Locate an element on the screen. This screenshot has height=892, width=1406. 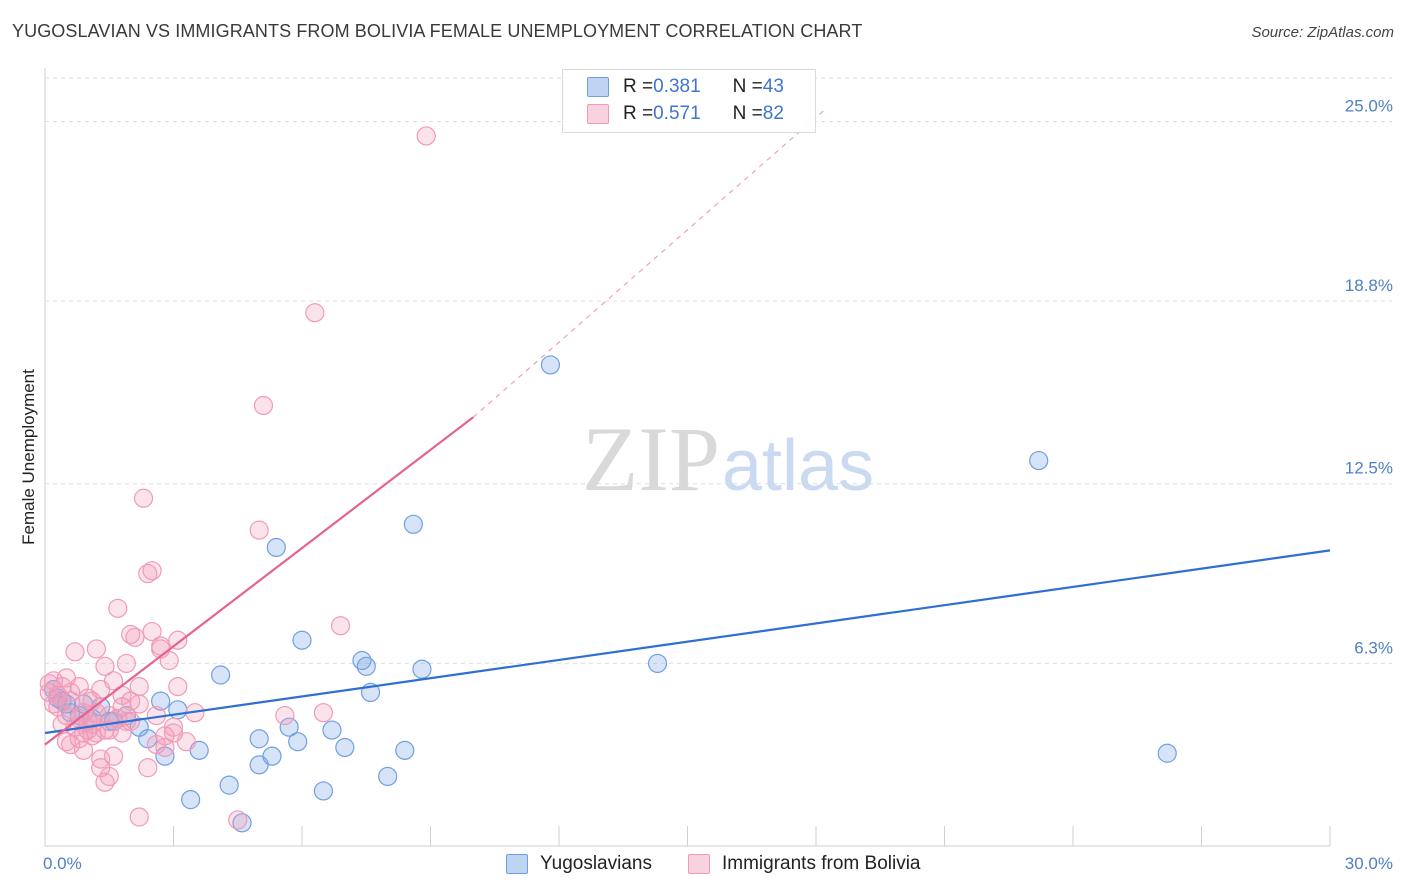
watermark-atlas: atlas is located at coordinates (798, 466).